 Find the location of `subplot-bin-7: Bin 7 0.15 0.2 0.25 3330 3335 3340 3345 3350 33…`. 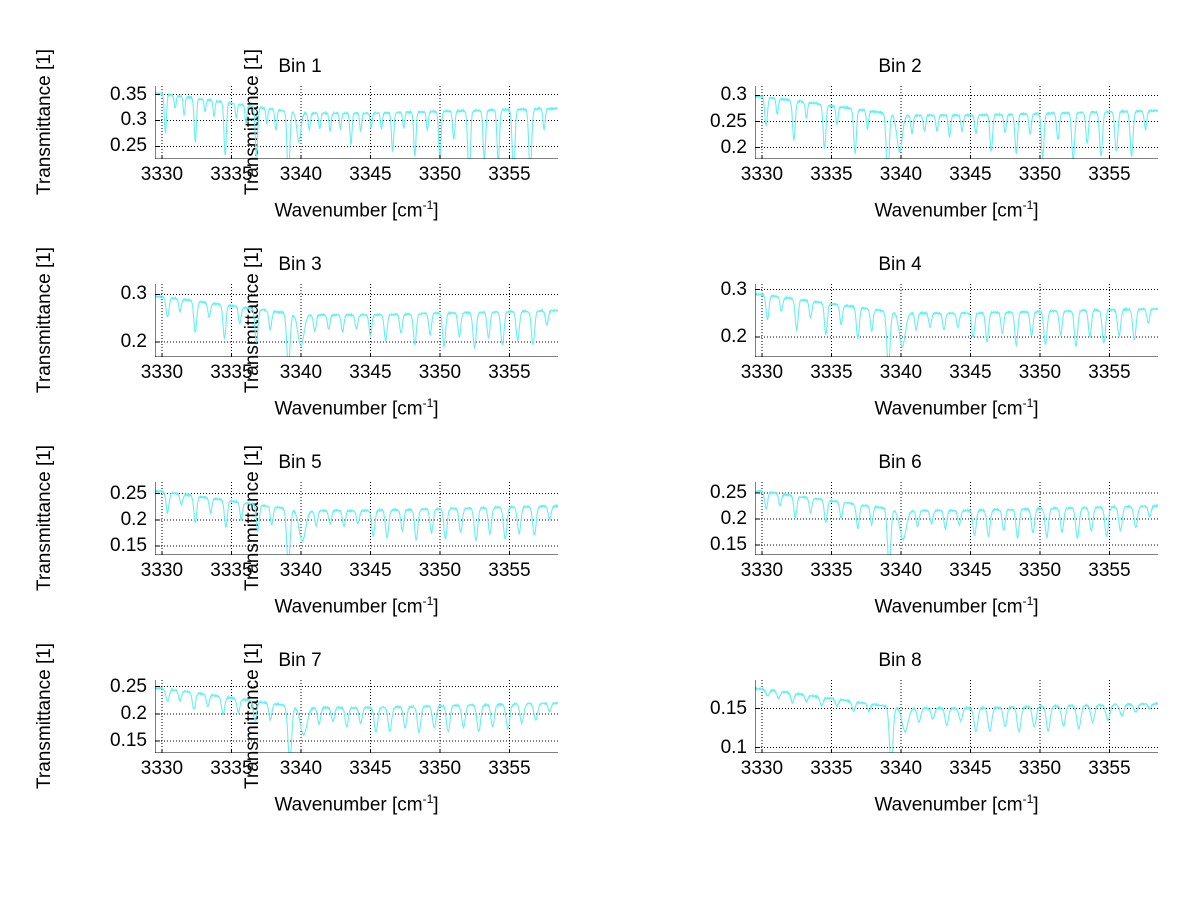

subplot-bin-7: Bin 7 0.15 0.2 0.25 3330 3335 3340 3345 3350 33… is located at coordinates (300, 741).